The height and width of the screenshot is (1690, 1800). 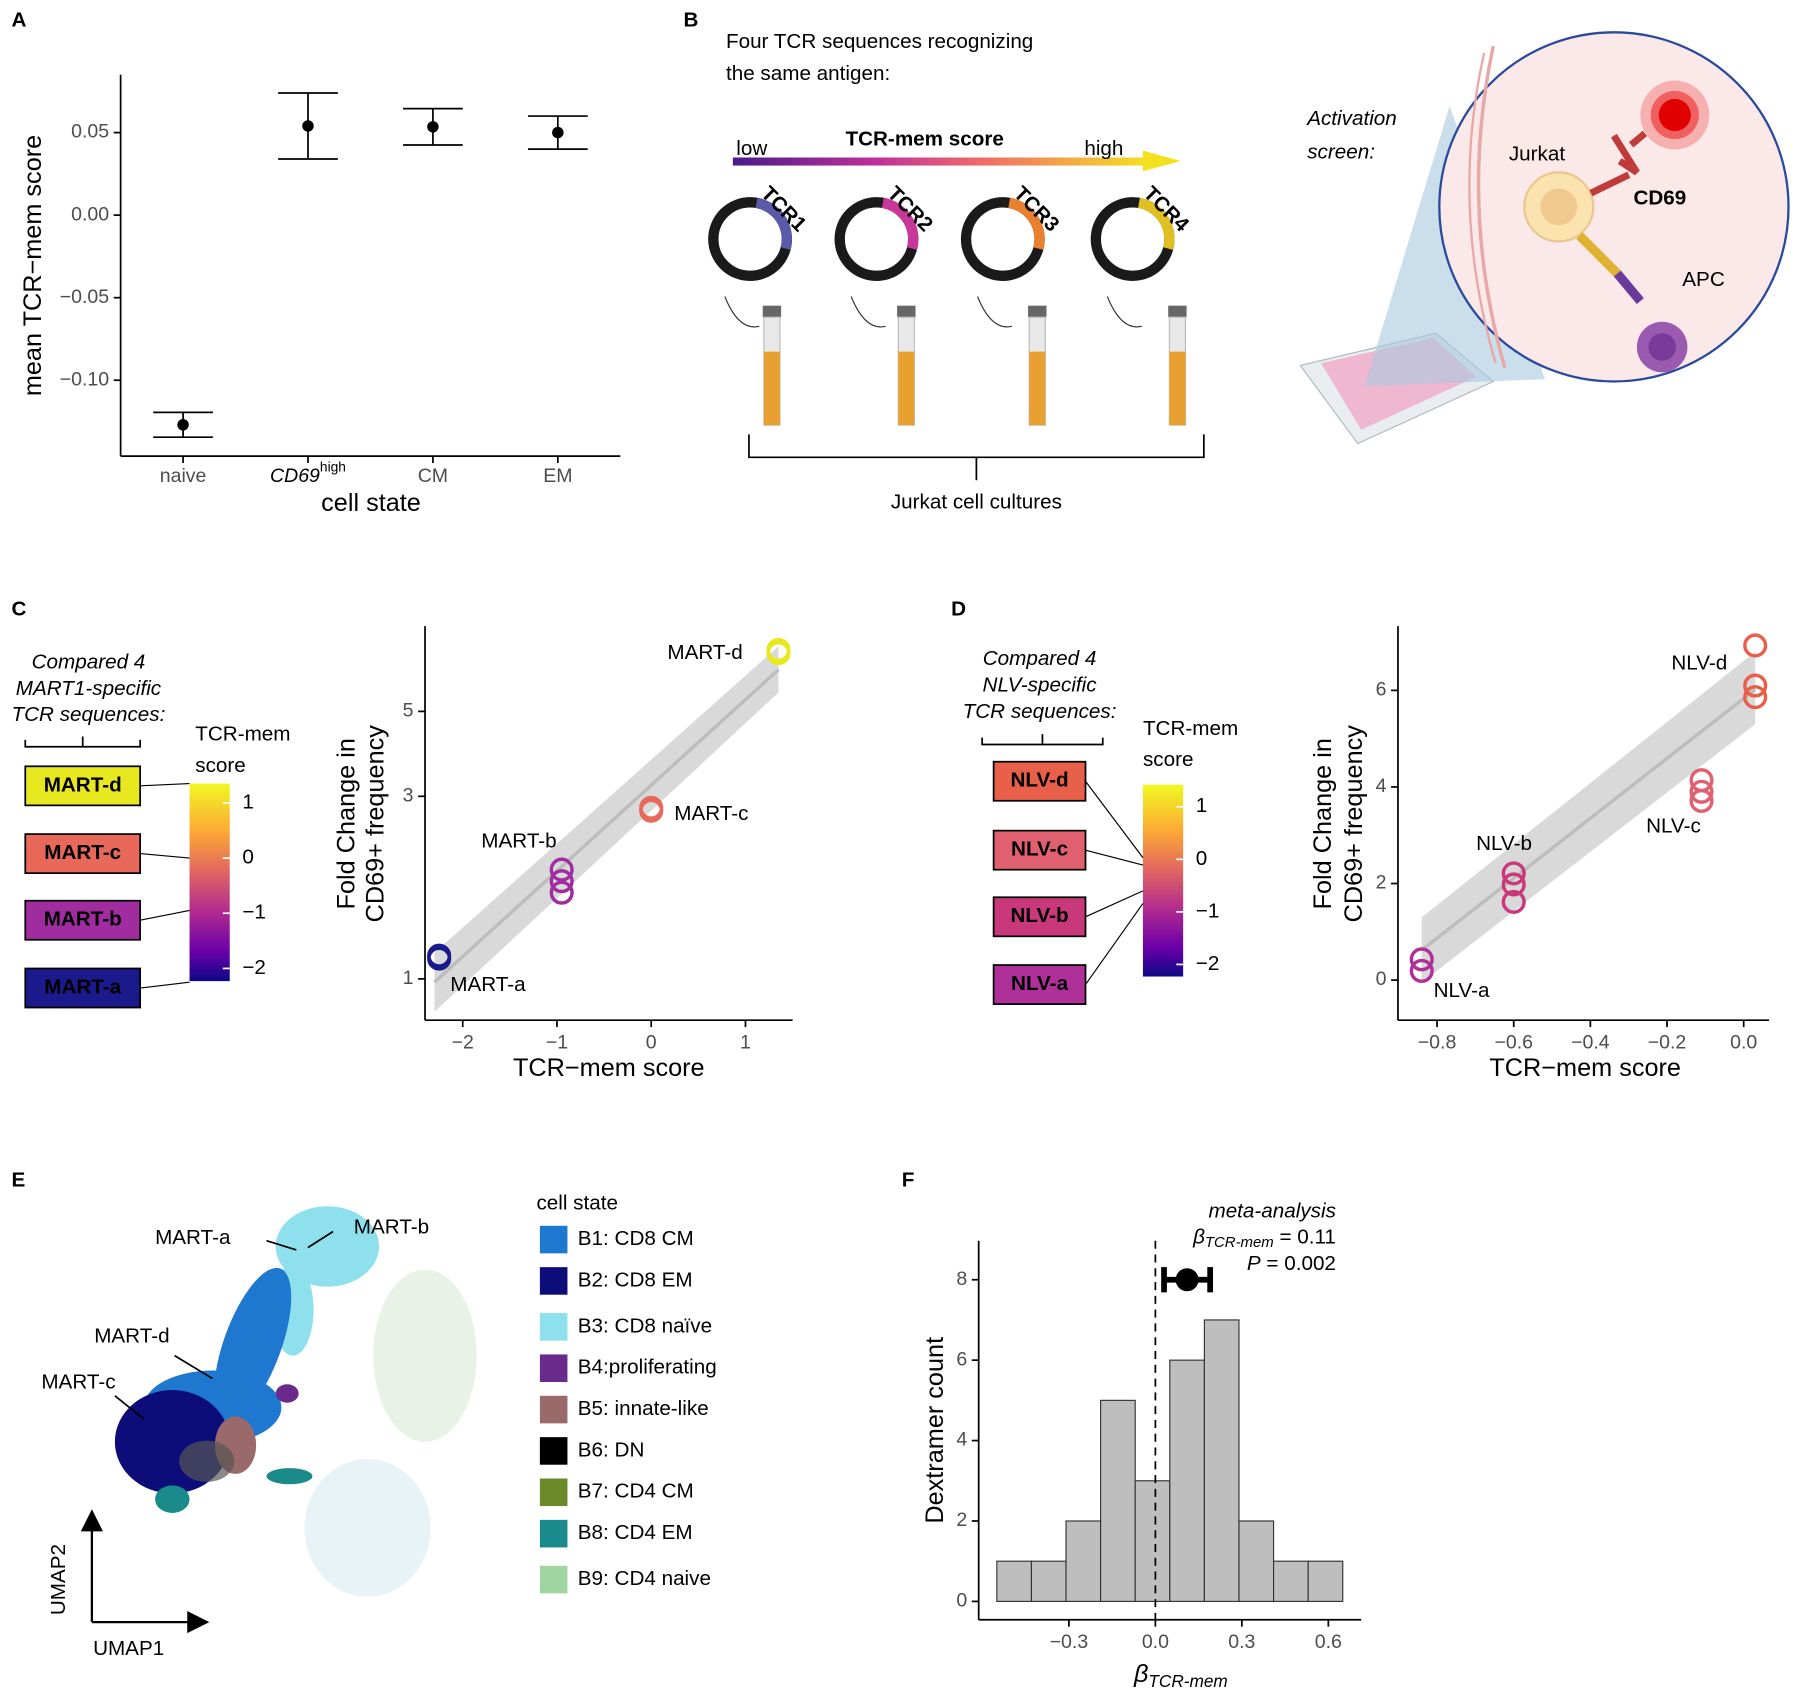 What do you see at coordinates (808, 73) in the screenshot?
I see `panel-title: the same antigen:` at bounding box center [808, 73].